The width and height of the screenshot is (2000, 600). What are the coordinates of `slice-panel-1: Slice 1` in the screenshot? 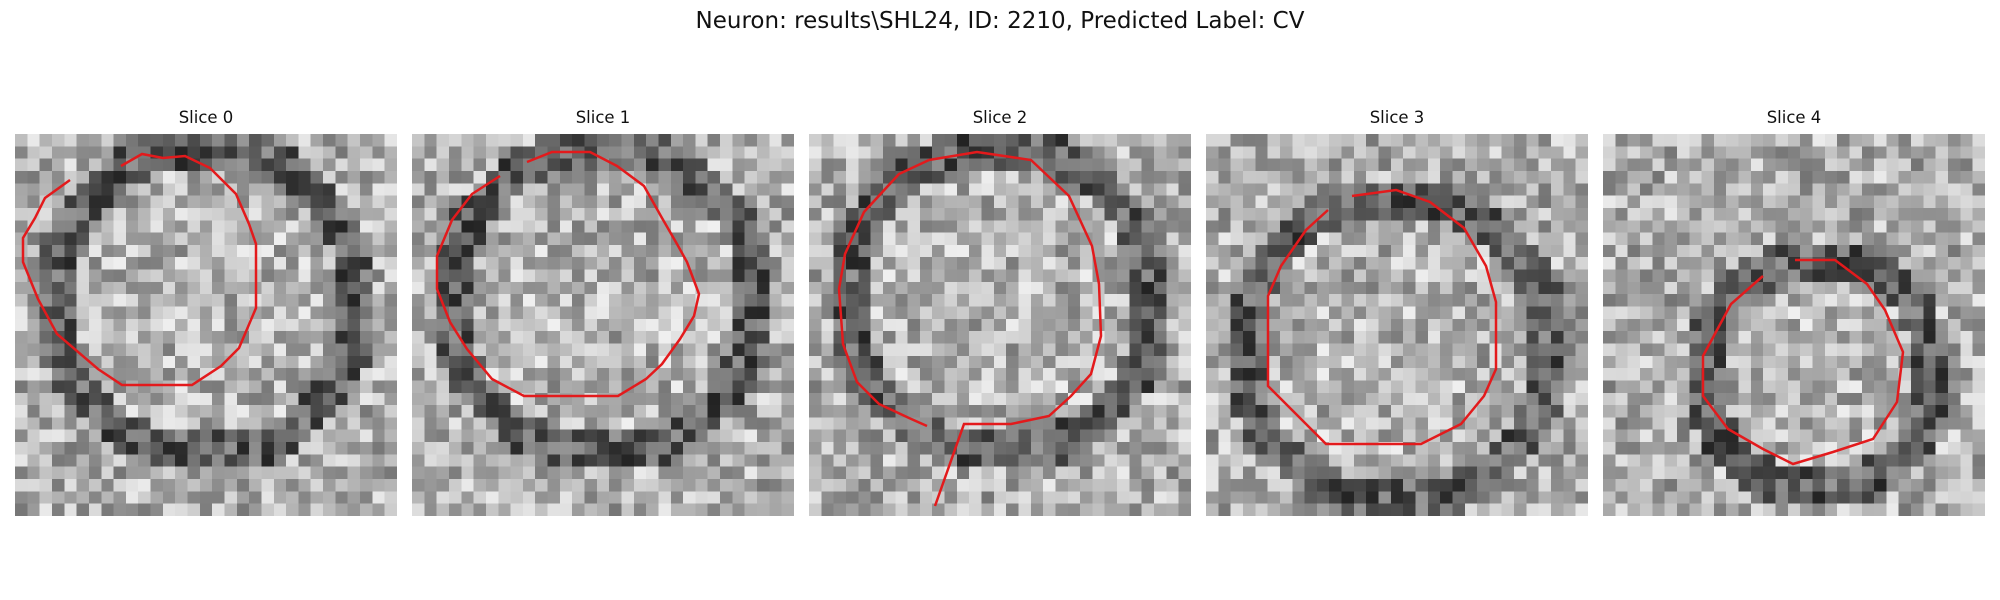 It's located at (603, 313).